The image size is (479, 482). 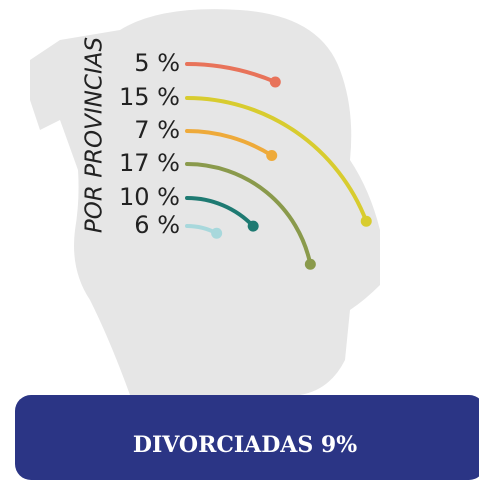 What do you see at coordinates (149, 97) in the screenshot?
I see `value-label: 15 %` at bounding box center [149, 97].